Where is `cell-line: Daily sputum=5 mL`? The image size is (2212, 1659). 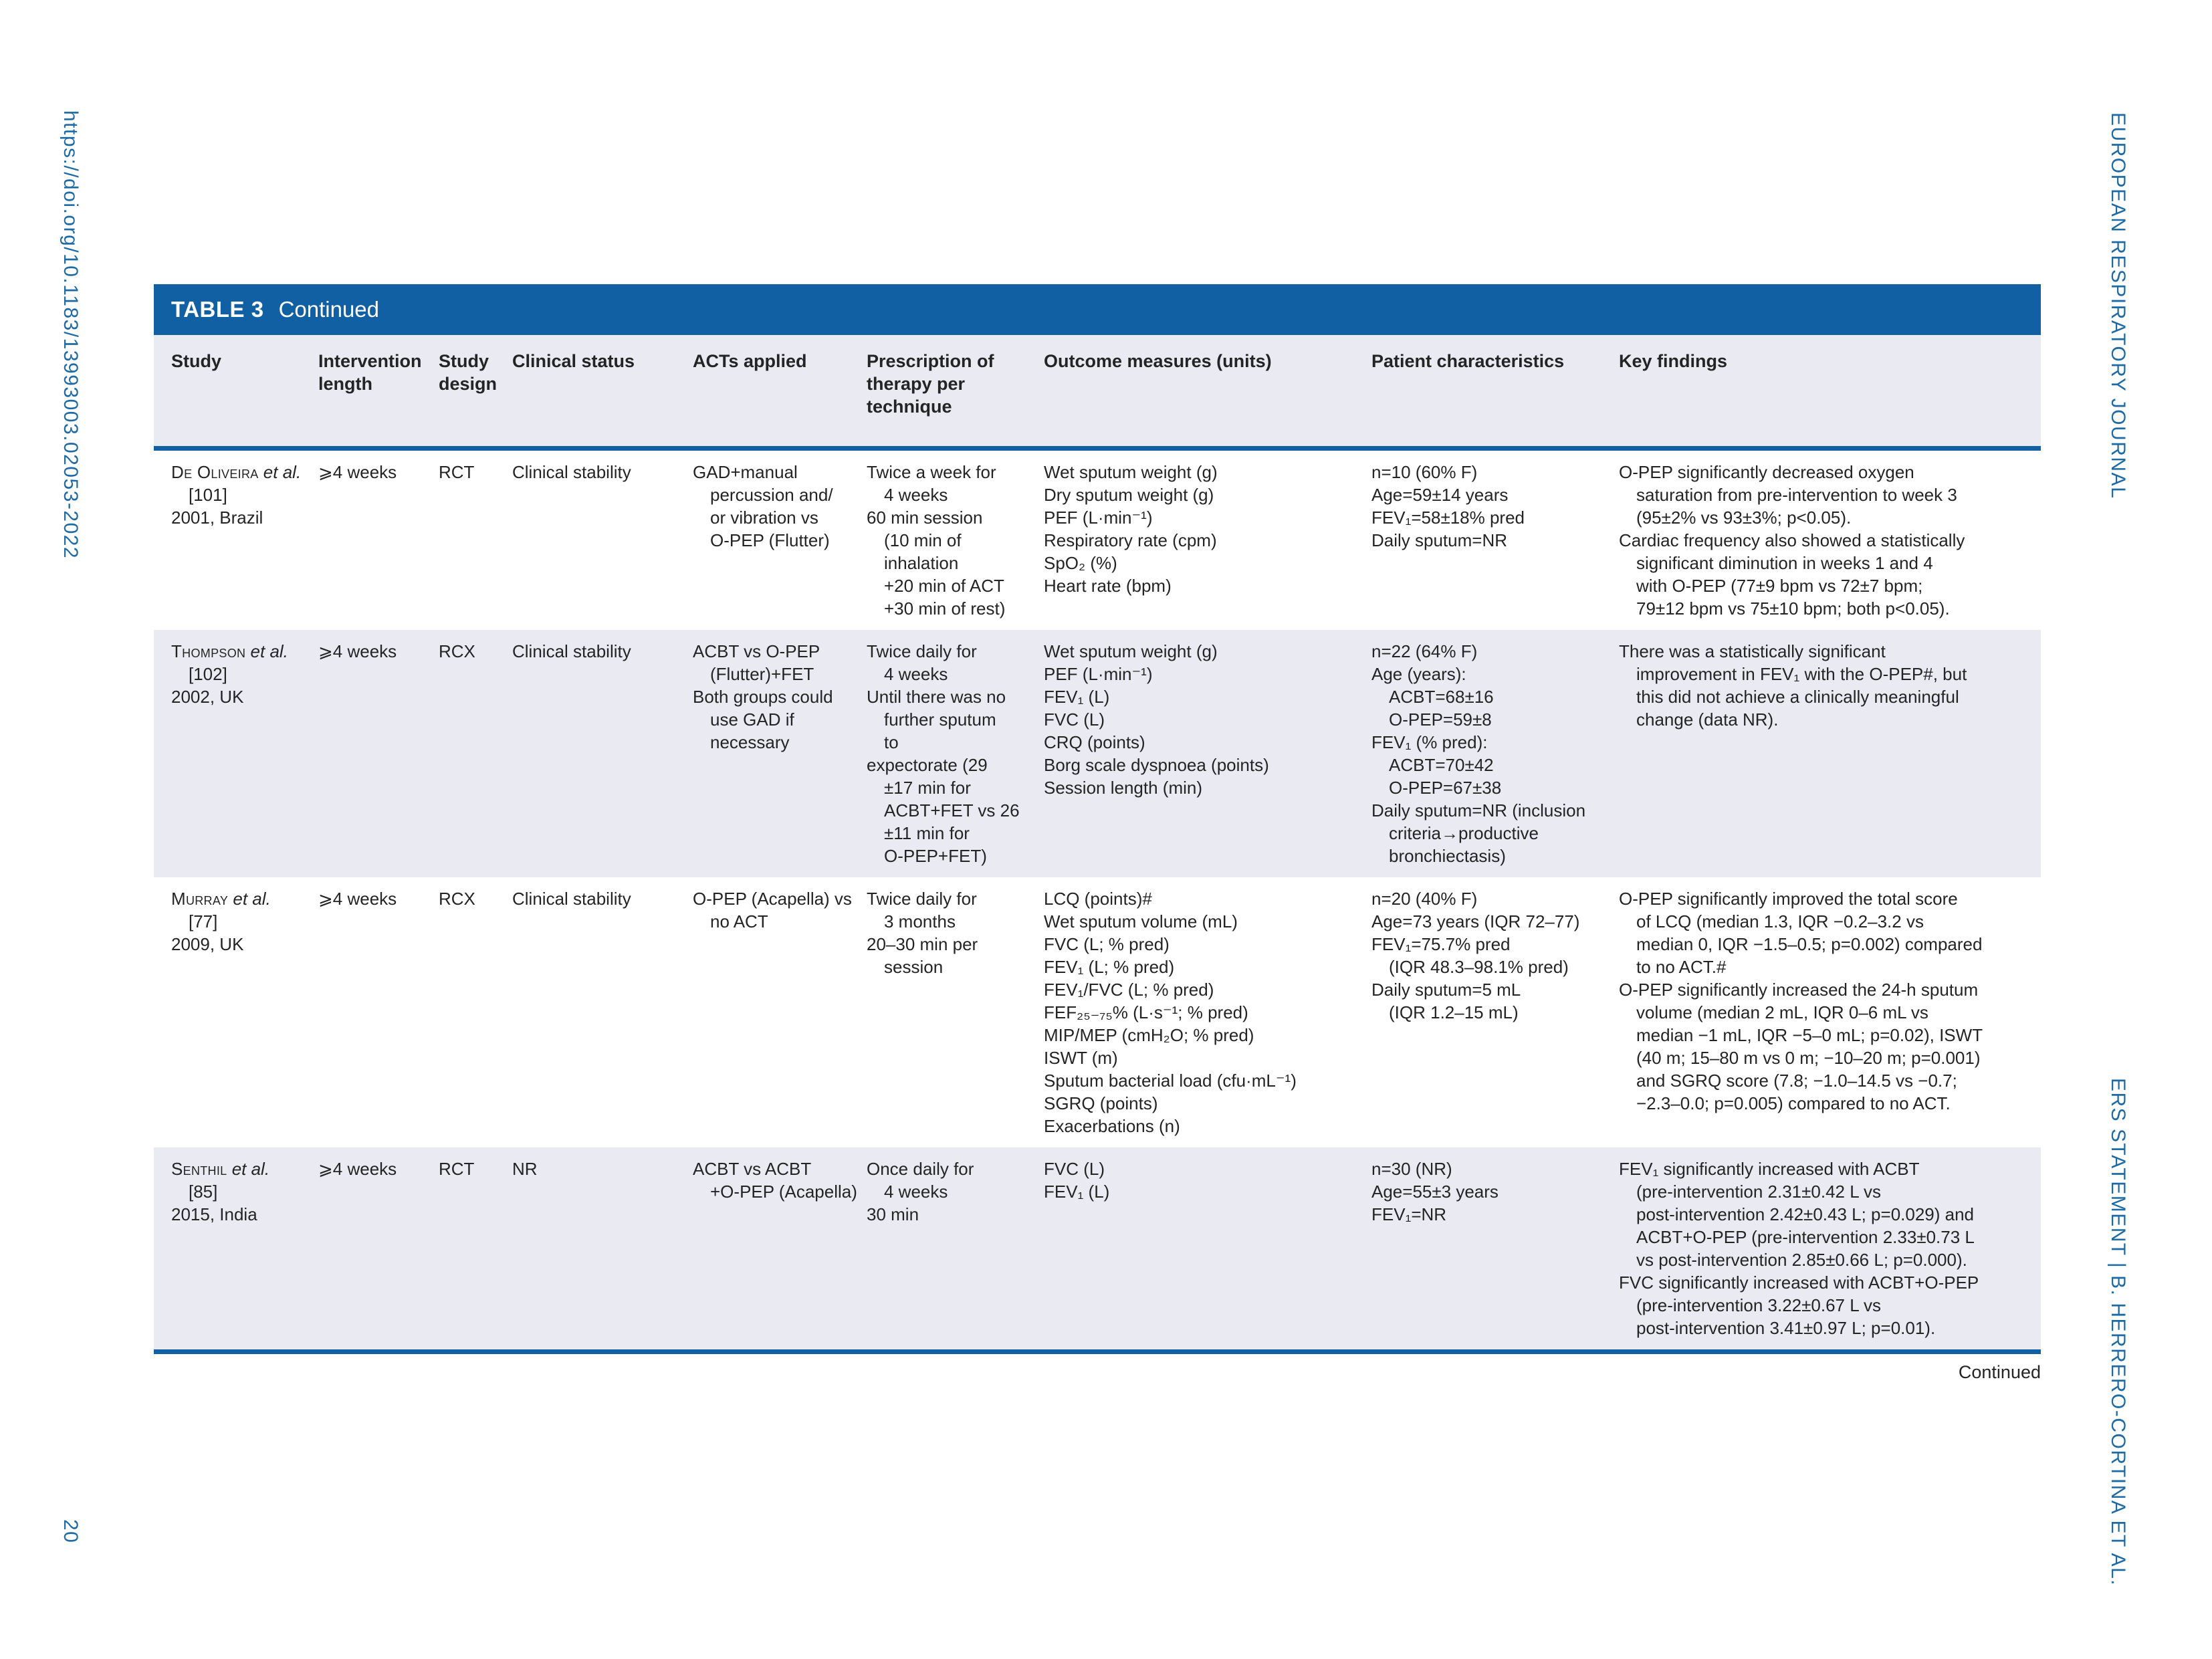
cell-line: Daily sputum=5 mL is located at coordinates (1446, 990).